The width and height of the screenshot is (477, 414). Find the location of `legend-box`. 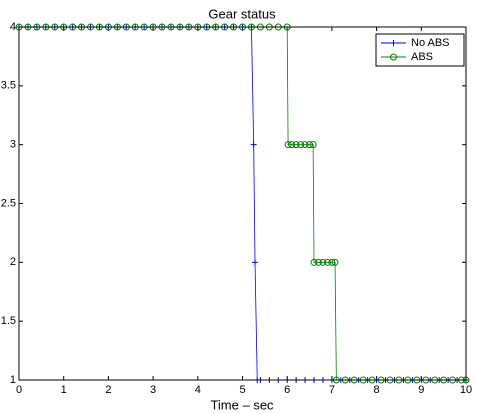

legend-box is located at coordinates (420, 50).